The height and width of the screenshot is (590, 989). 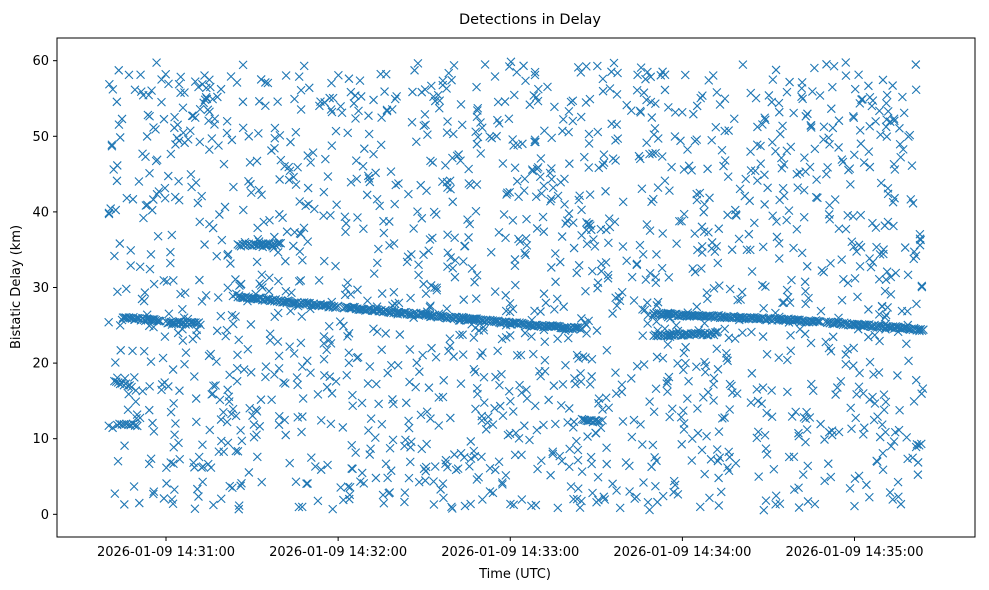 I want to click on x-tick-label: 2026-01-09 14:35:00, so click(x=854, y=552).